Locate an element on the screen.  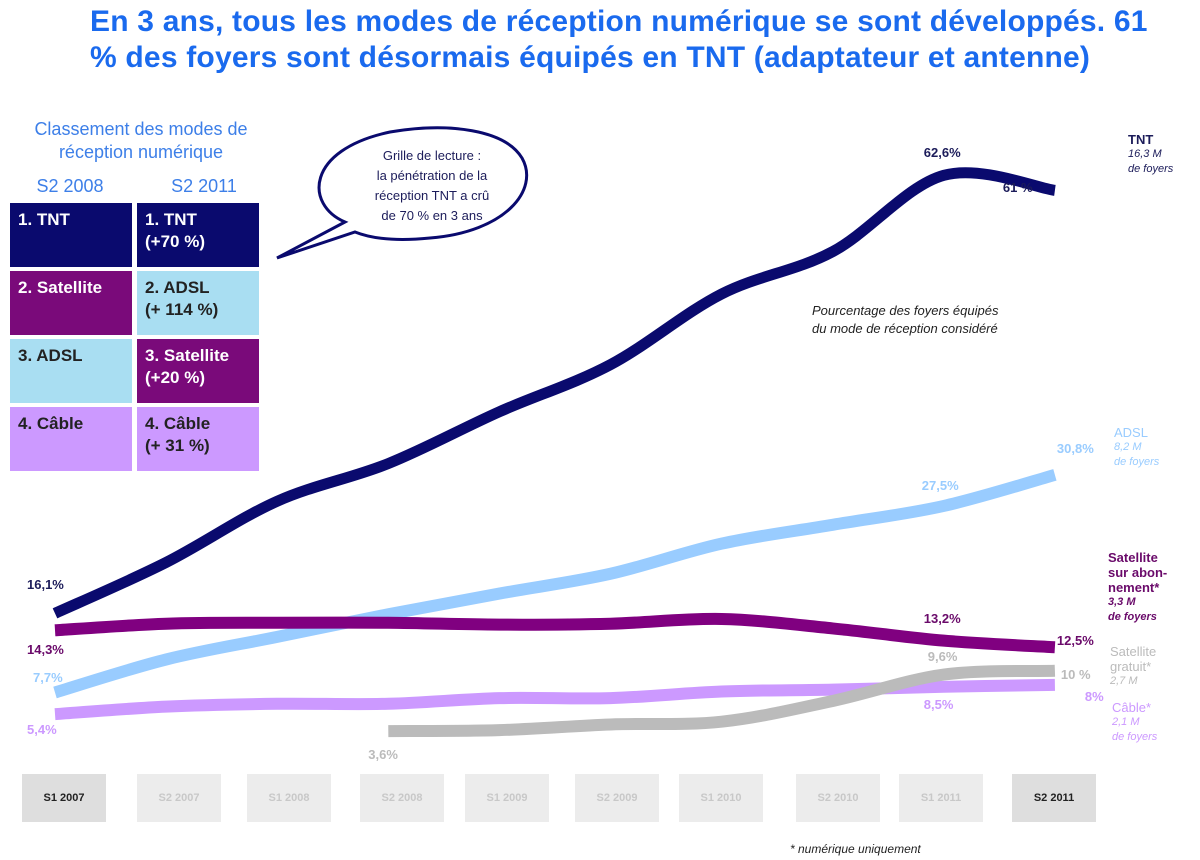
ranking-cell-change: (+ 114 %) is located at coordinates (182, 309).